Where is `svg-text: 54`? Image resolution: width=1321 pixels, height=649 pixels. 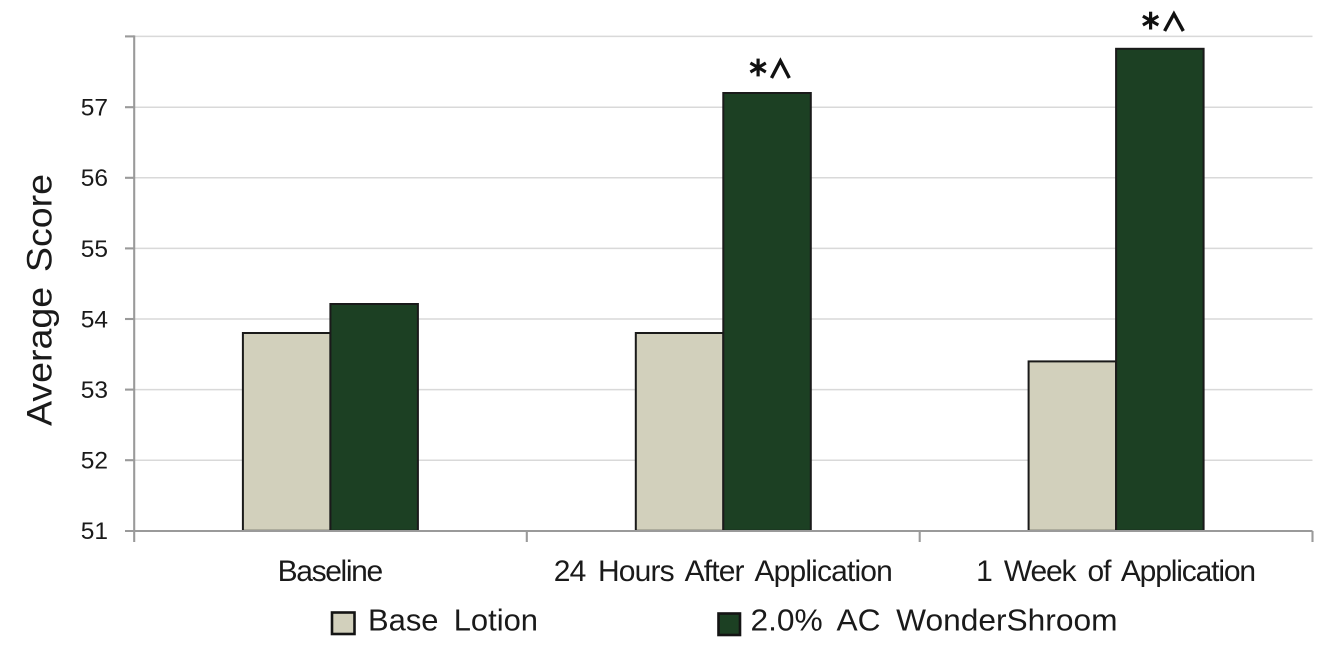 svg-text: 54 is located at coordinates (94, 319).